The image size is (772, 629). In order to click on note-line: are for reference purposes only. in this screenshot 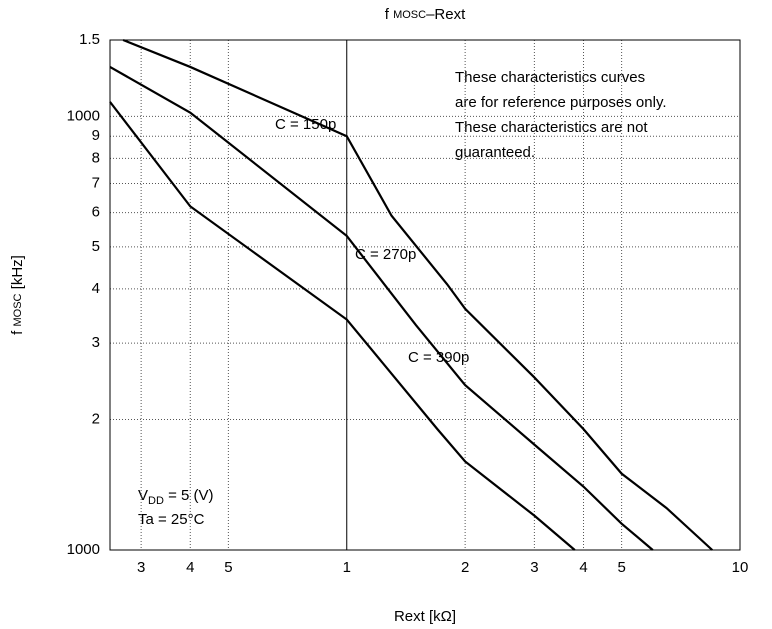, I will do `click(561, 102)`.